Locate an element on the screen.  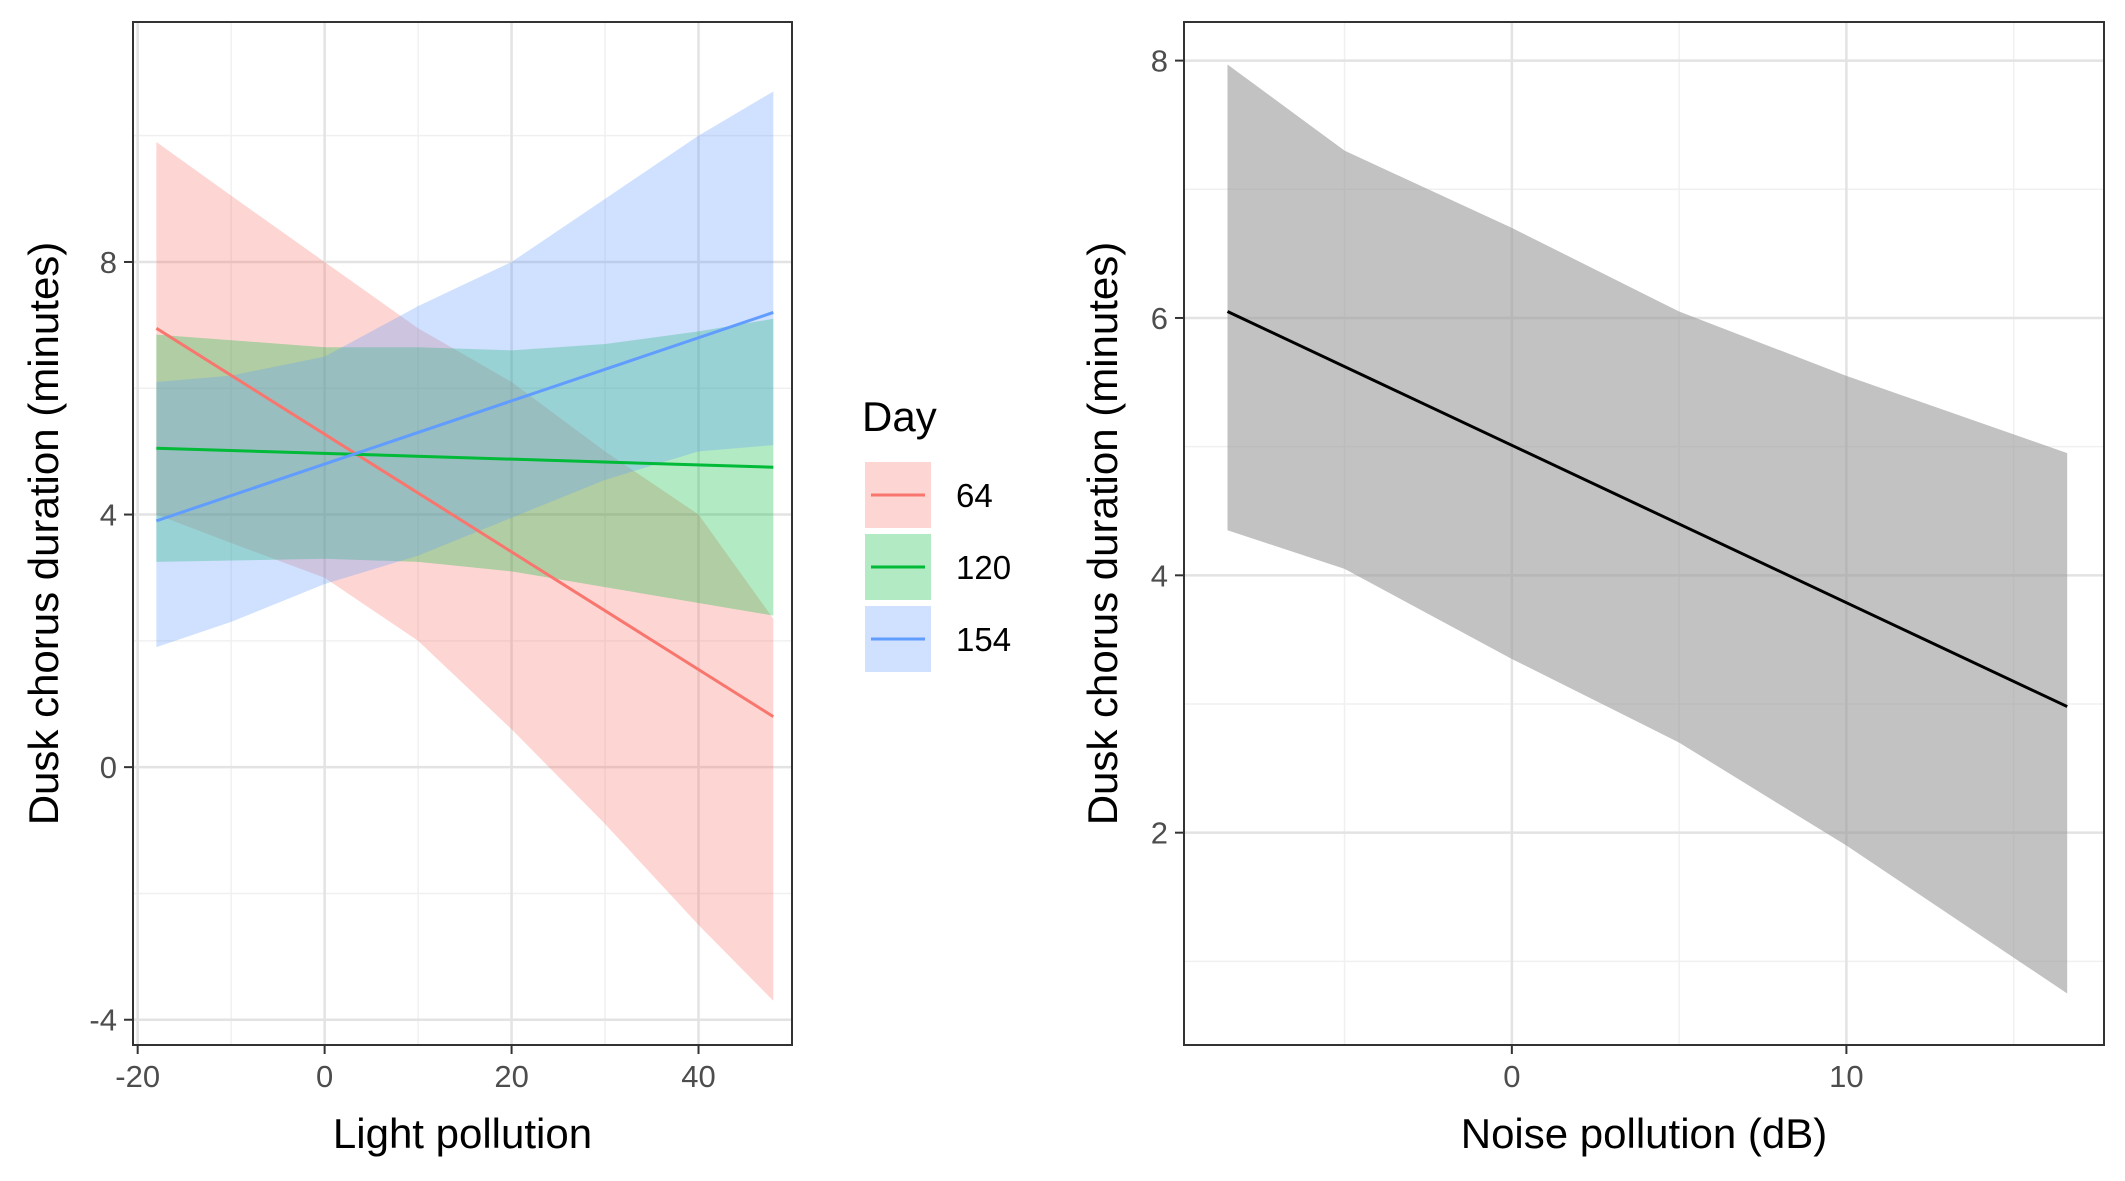
right-x-axis-title: Noise pollution (dB) is located at coordinates (1644, 1133).